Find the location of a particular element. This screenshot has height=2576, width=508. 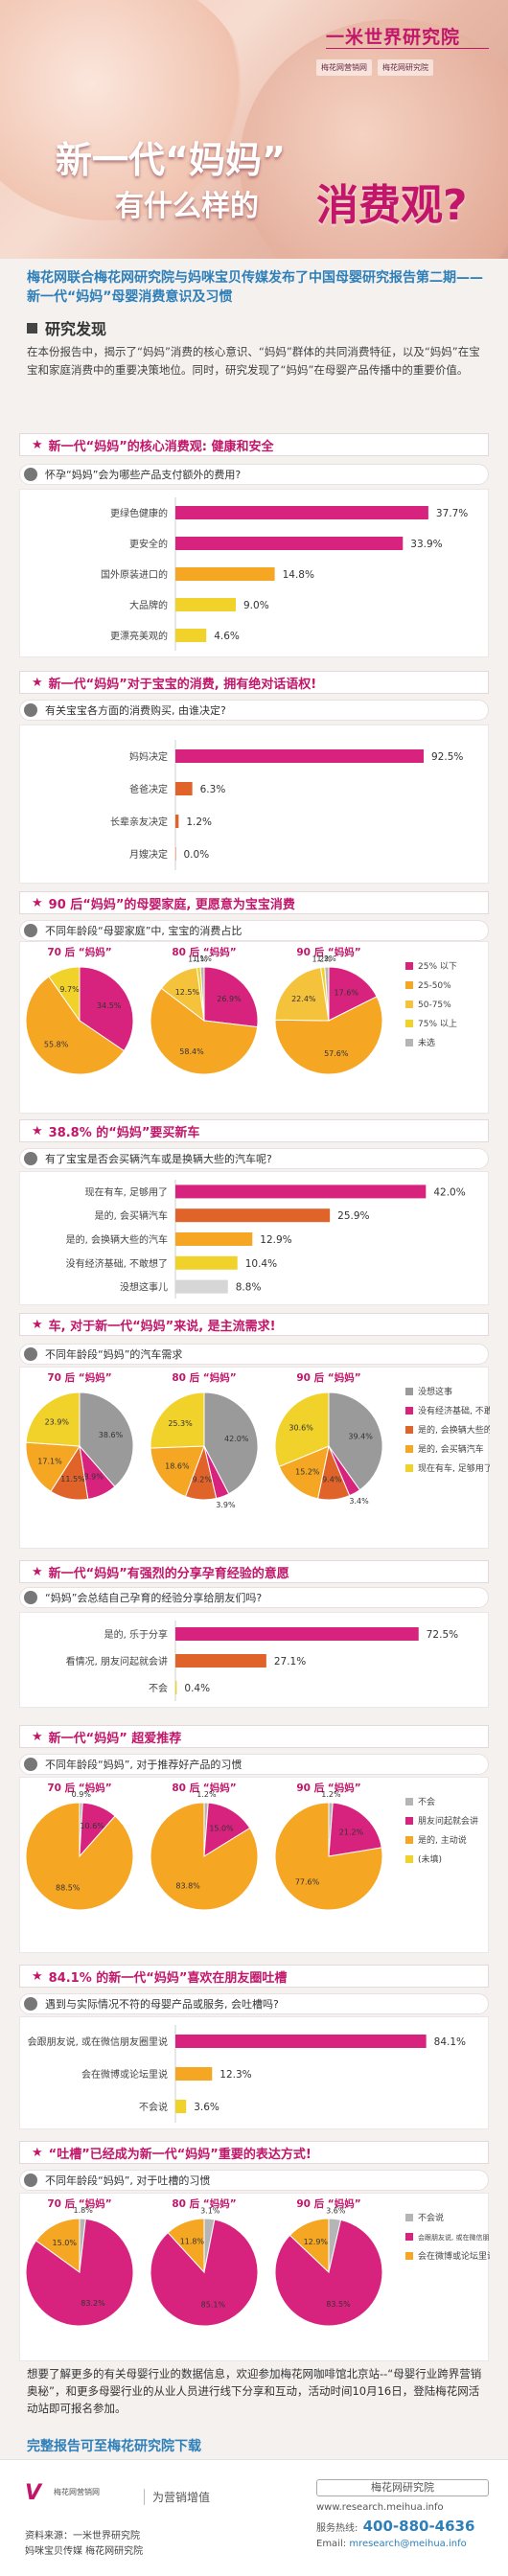

chart-card-2: 妈妈决定 92.5% 爸爸决定 6.3% 长辈亲友决定 1.2% 月嫂决定 0.0% is located at coordinates (254, 804).